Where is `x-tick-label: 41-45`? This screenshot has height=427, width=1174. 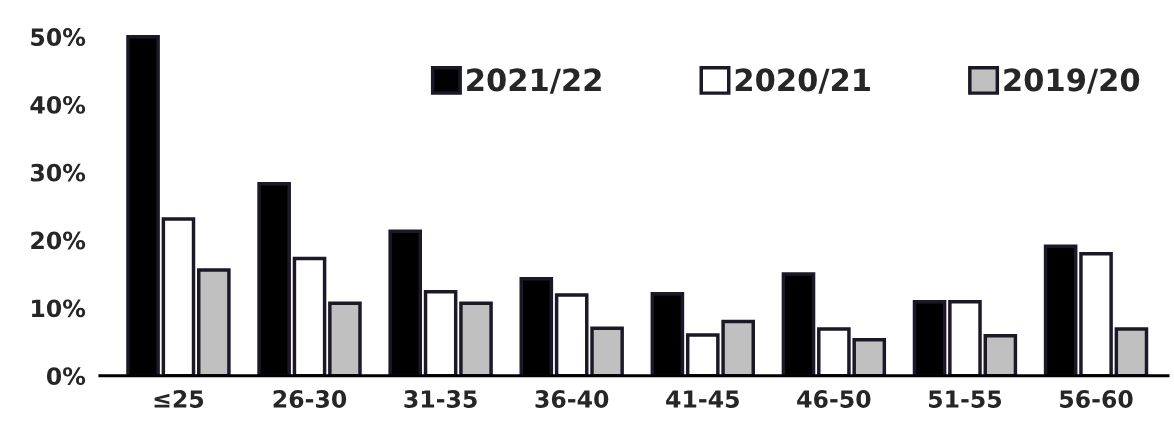 x-tick-label: 41-45 is located at coordinates (702, 399).